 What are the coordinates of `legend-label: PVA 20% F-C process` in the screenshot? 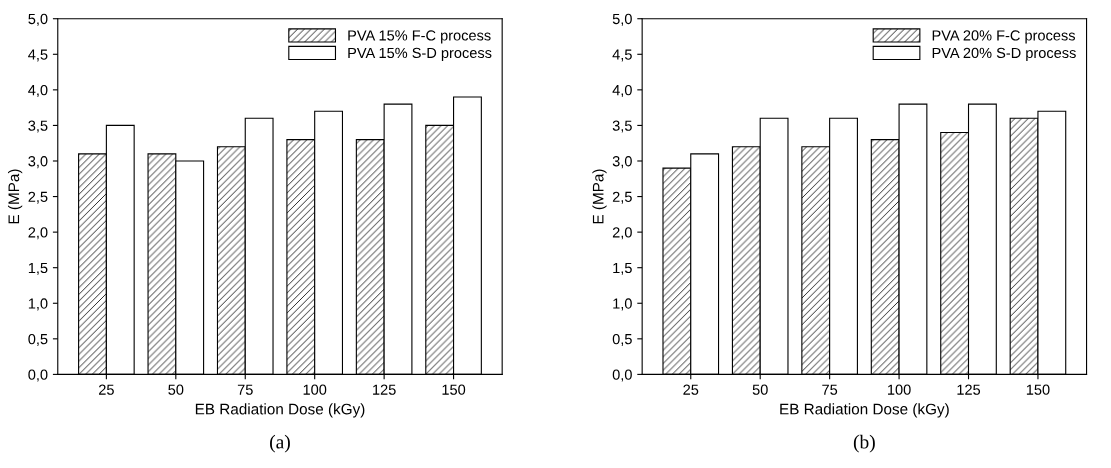 It's located at (1004, 37).